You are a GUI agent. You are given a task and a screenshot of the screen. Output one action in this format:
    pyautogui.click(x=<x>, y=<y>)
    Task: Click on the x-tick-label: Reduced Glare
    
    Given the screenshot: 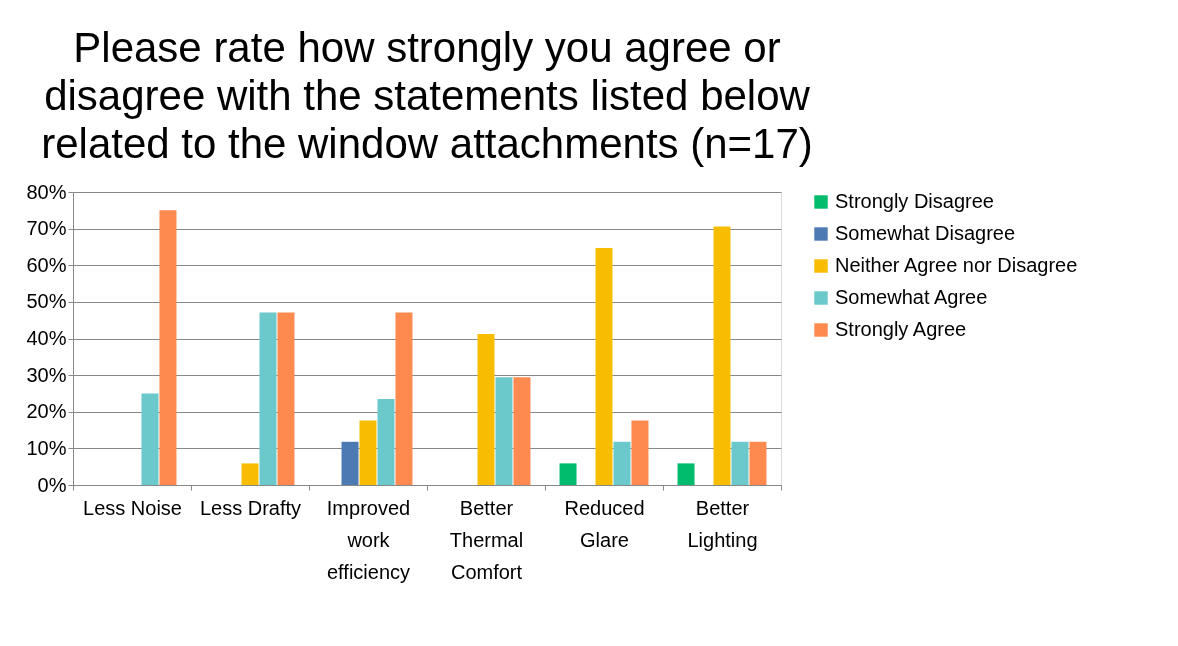 What is the action you would take?
    pyautogui.click(x=604, y=523)
    